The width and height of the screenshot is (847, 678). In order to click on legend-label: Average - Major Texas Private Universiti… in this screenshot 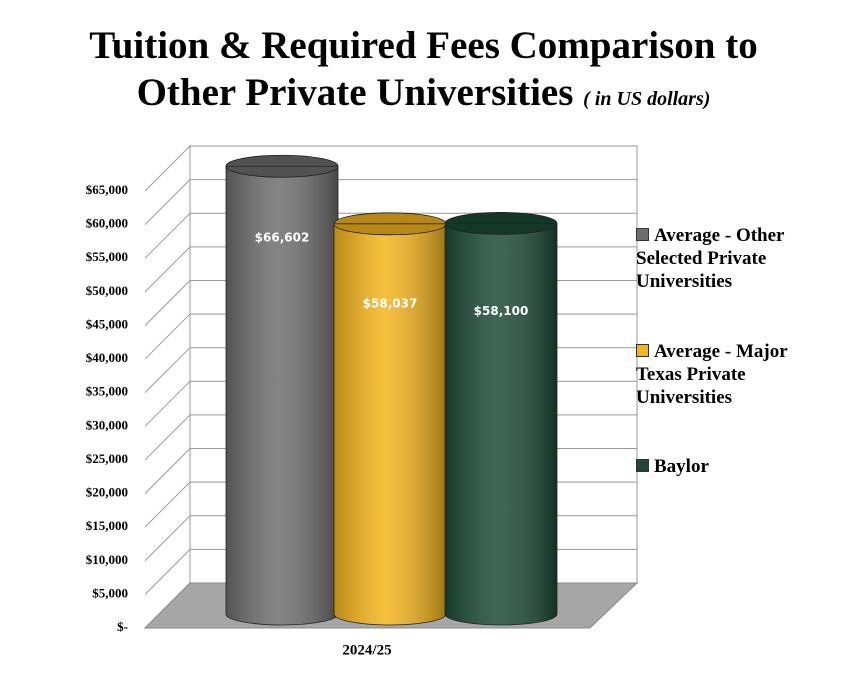, I will do `click(712, 374)`.